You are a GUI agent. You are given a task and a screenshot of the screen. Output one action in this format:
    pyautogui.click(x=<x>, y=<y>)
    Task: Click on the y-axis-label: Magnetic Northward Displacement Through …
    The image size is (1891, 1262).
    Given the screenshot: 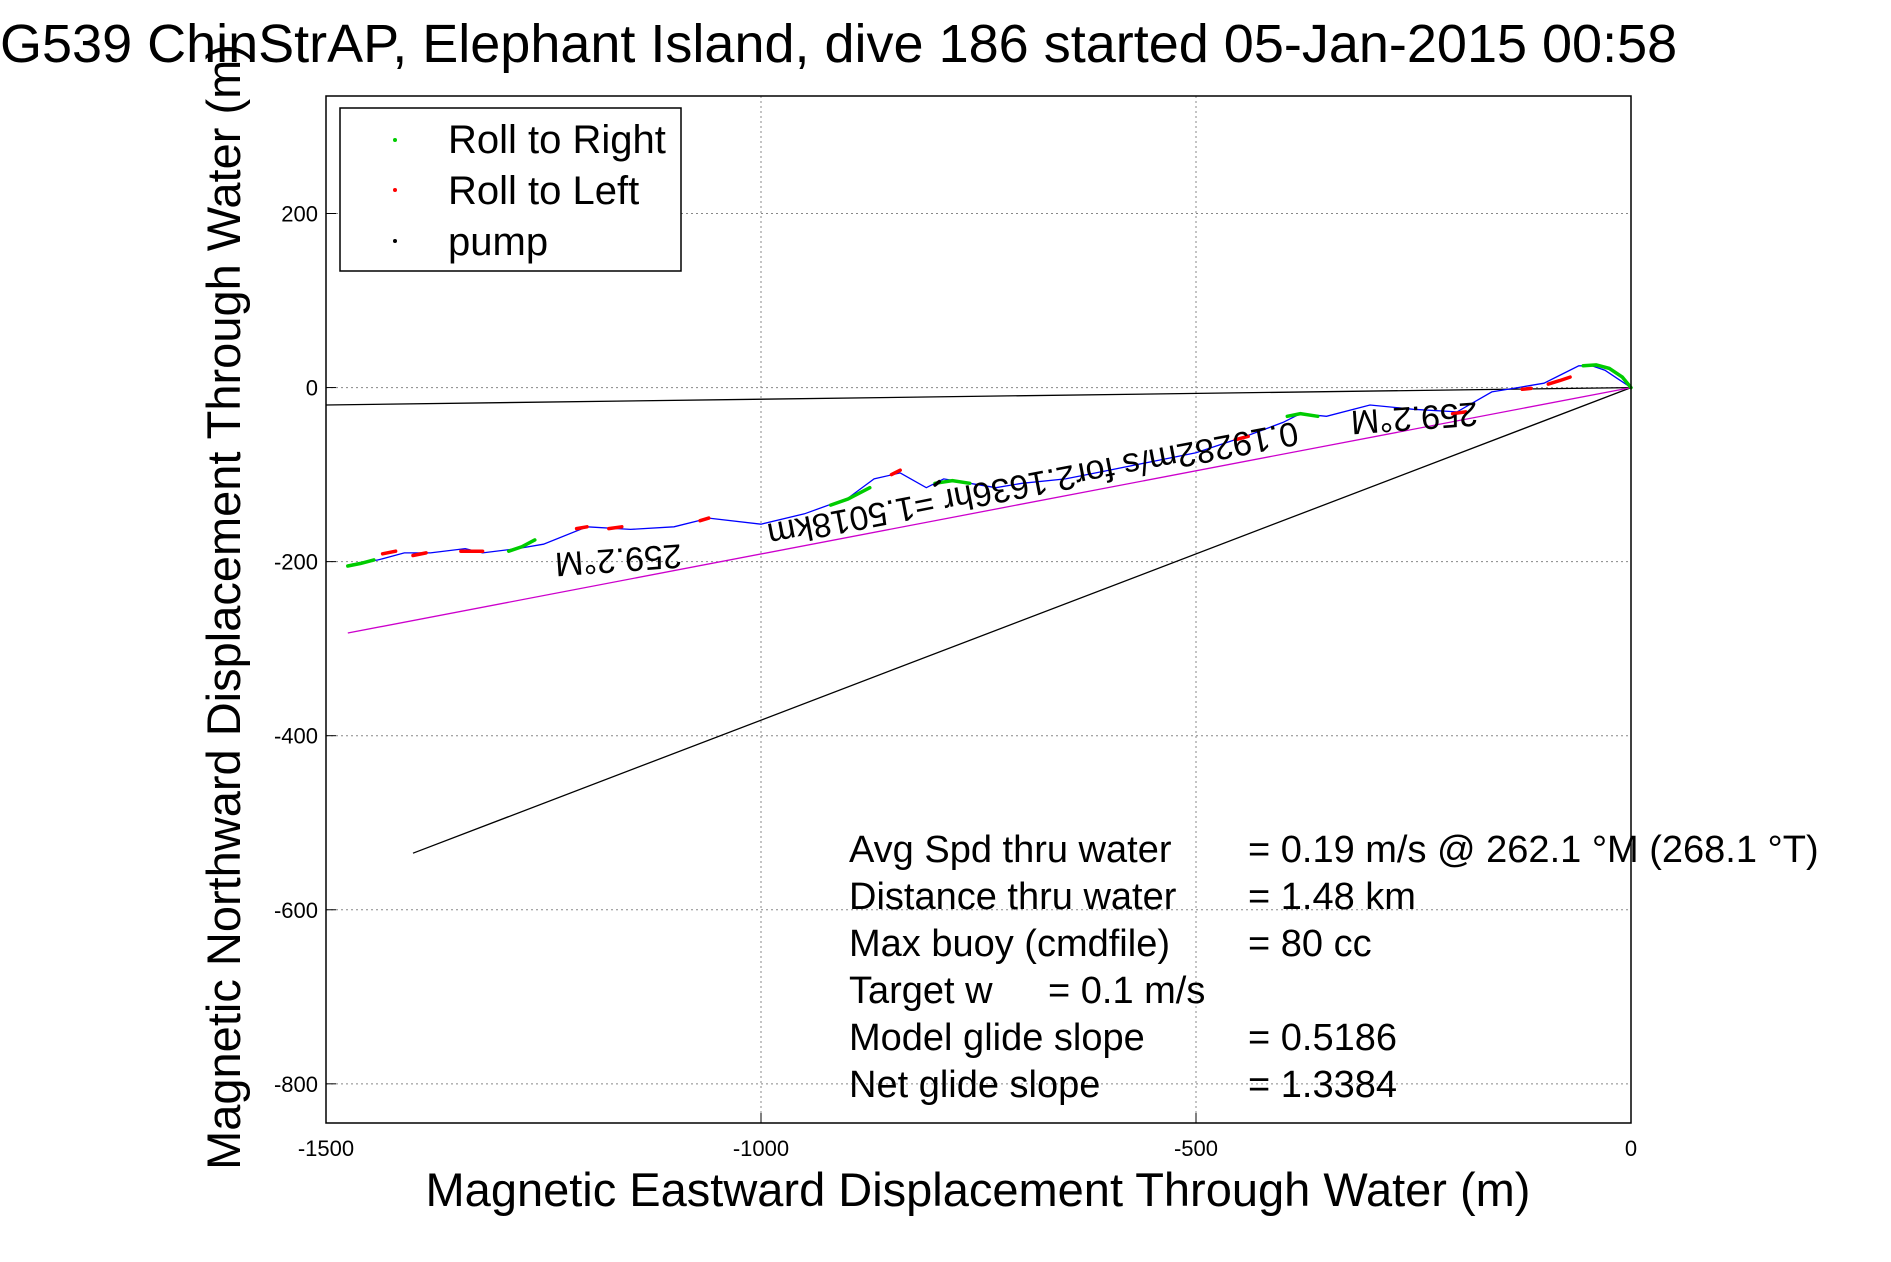 What is the action you would take?
    pyautogui.click(x=223, y=607)
    